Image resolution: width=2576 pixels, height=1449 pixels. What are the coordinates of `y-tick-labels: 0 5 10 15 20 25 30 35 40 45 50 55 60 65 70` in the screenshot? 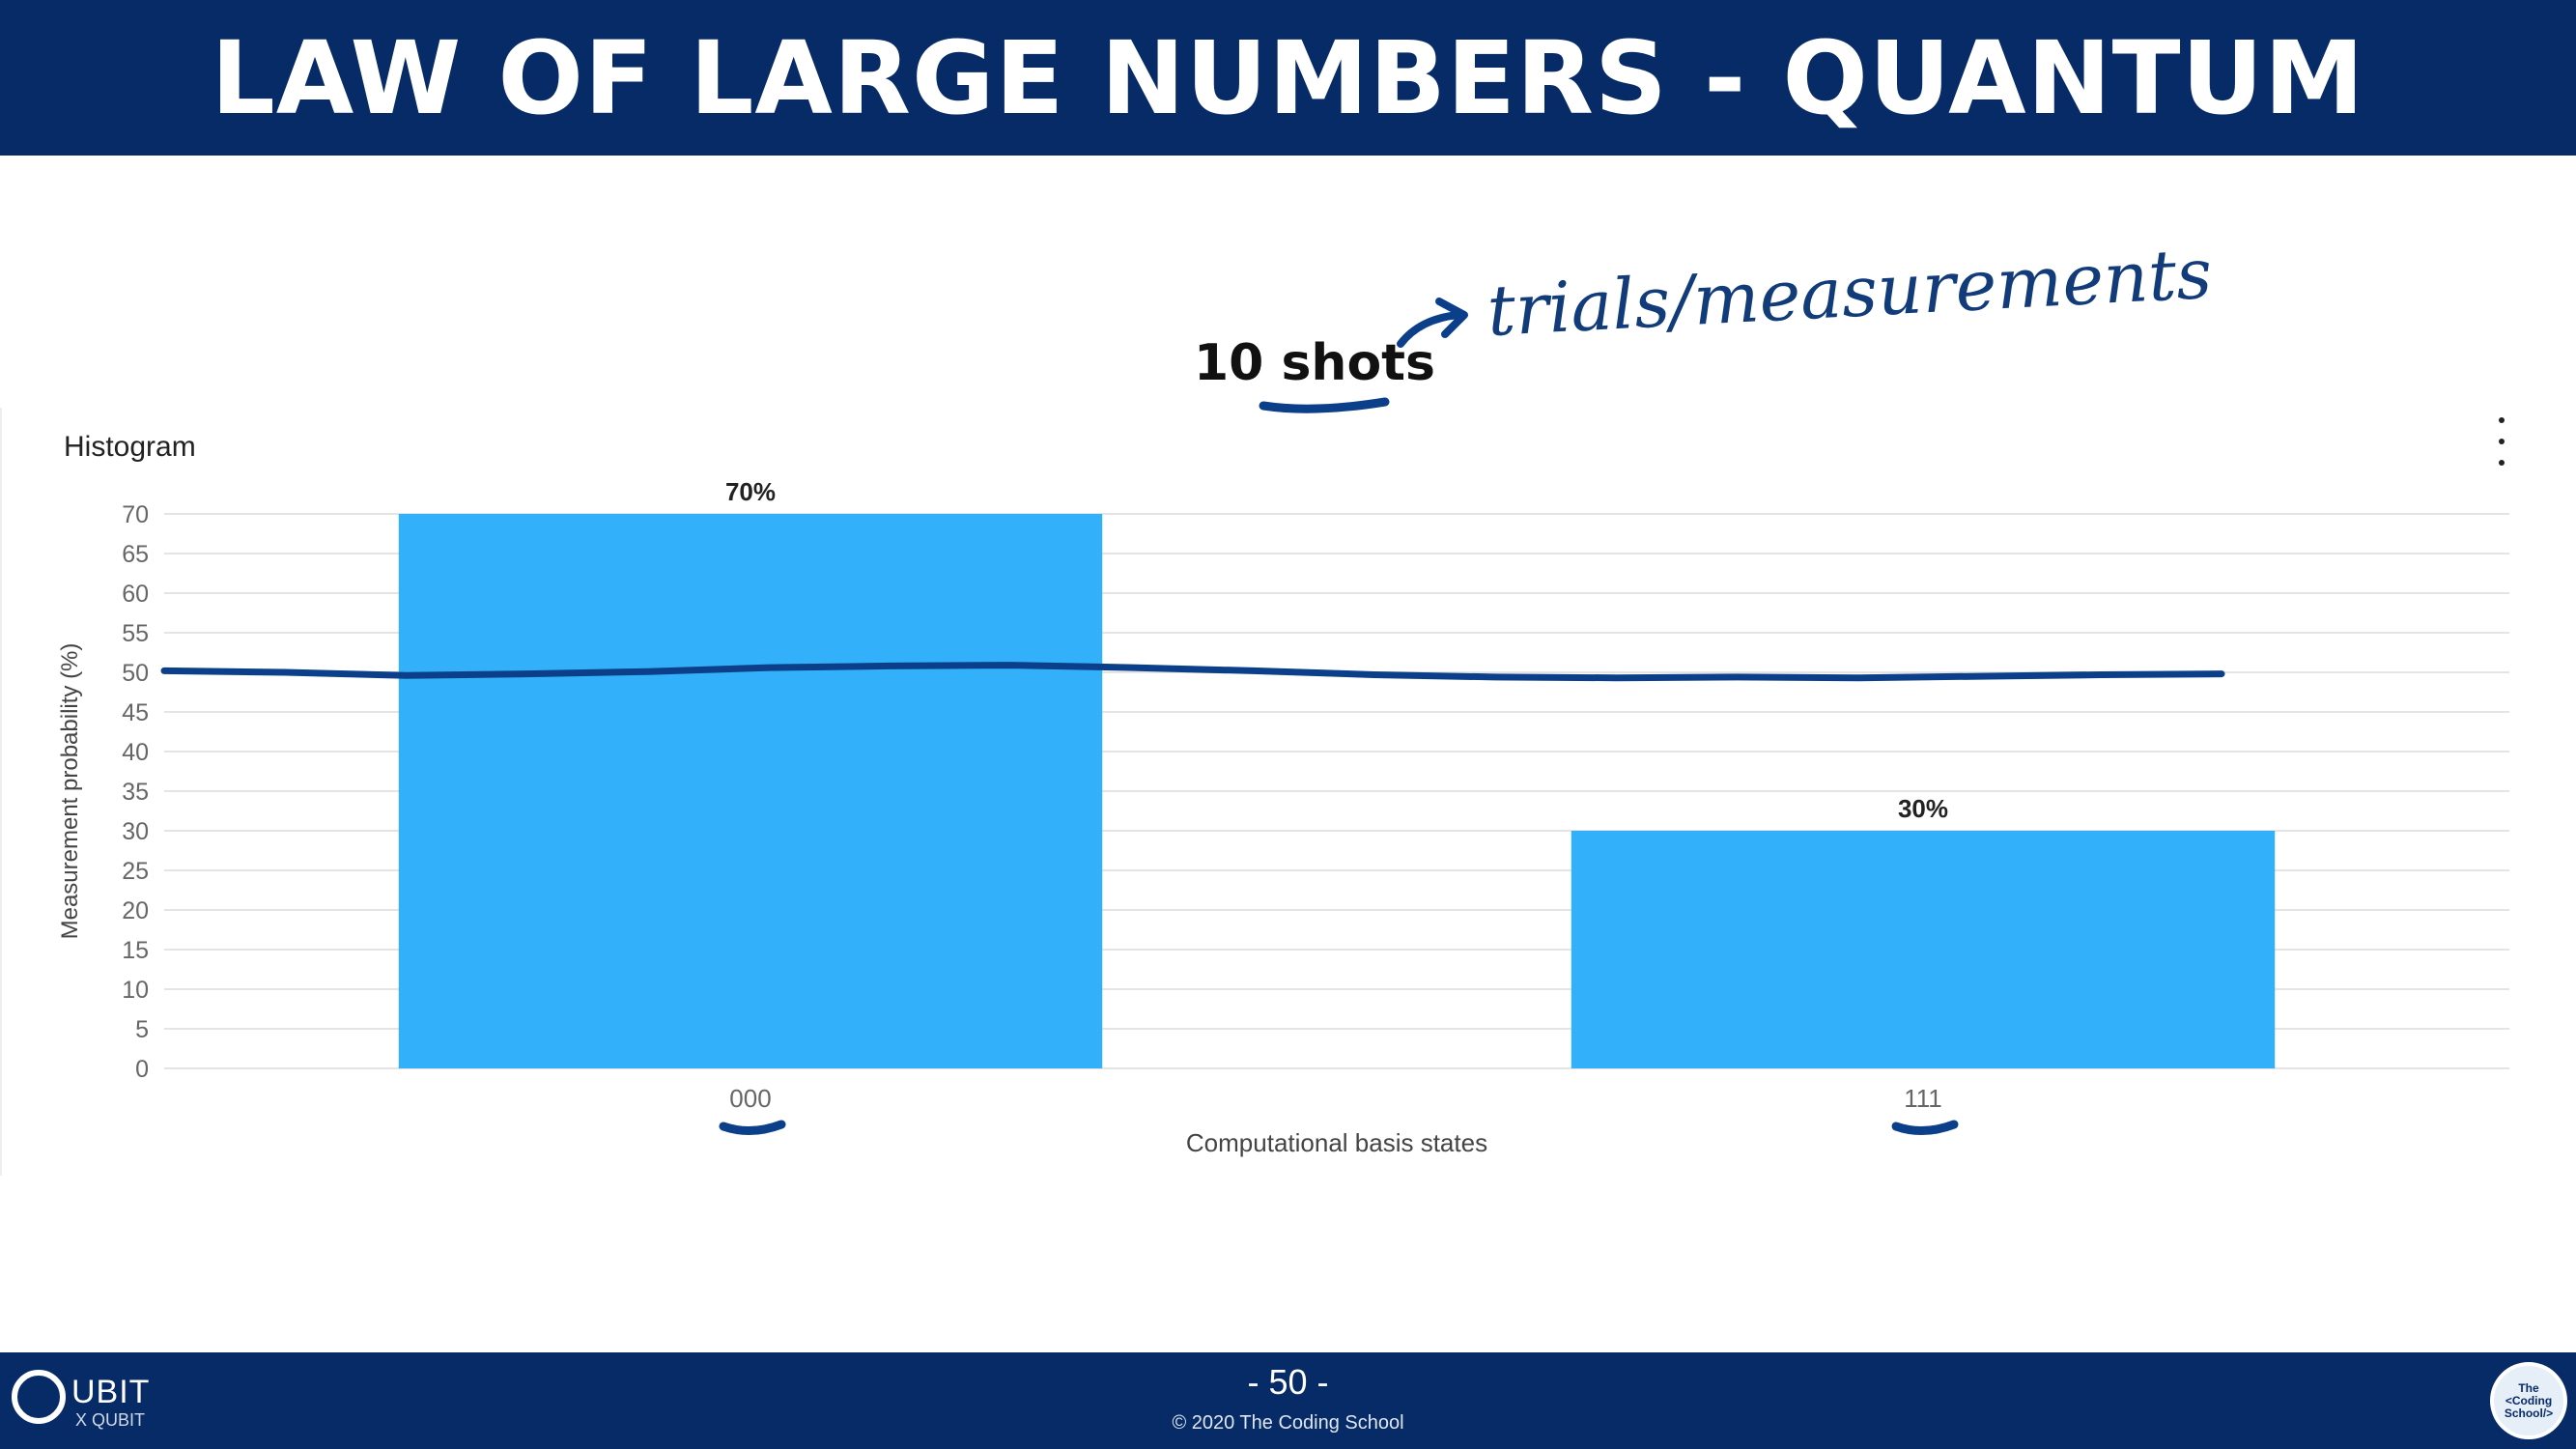 It's located at (135, 792).